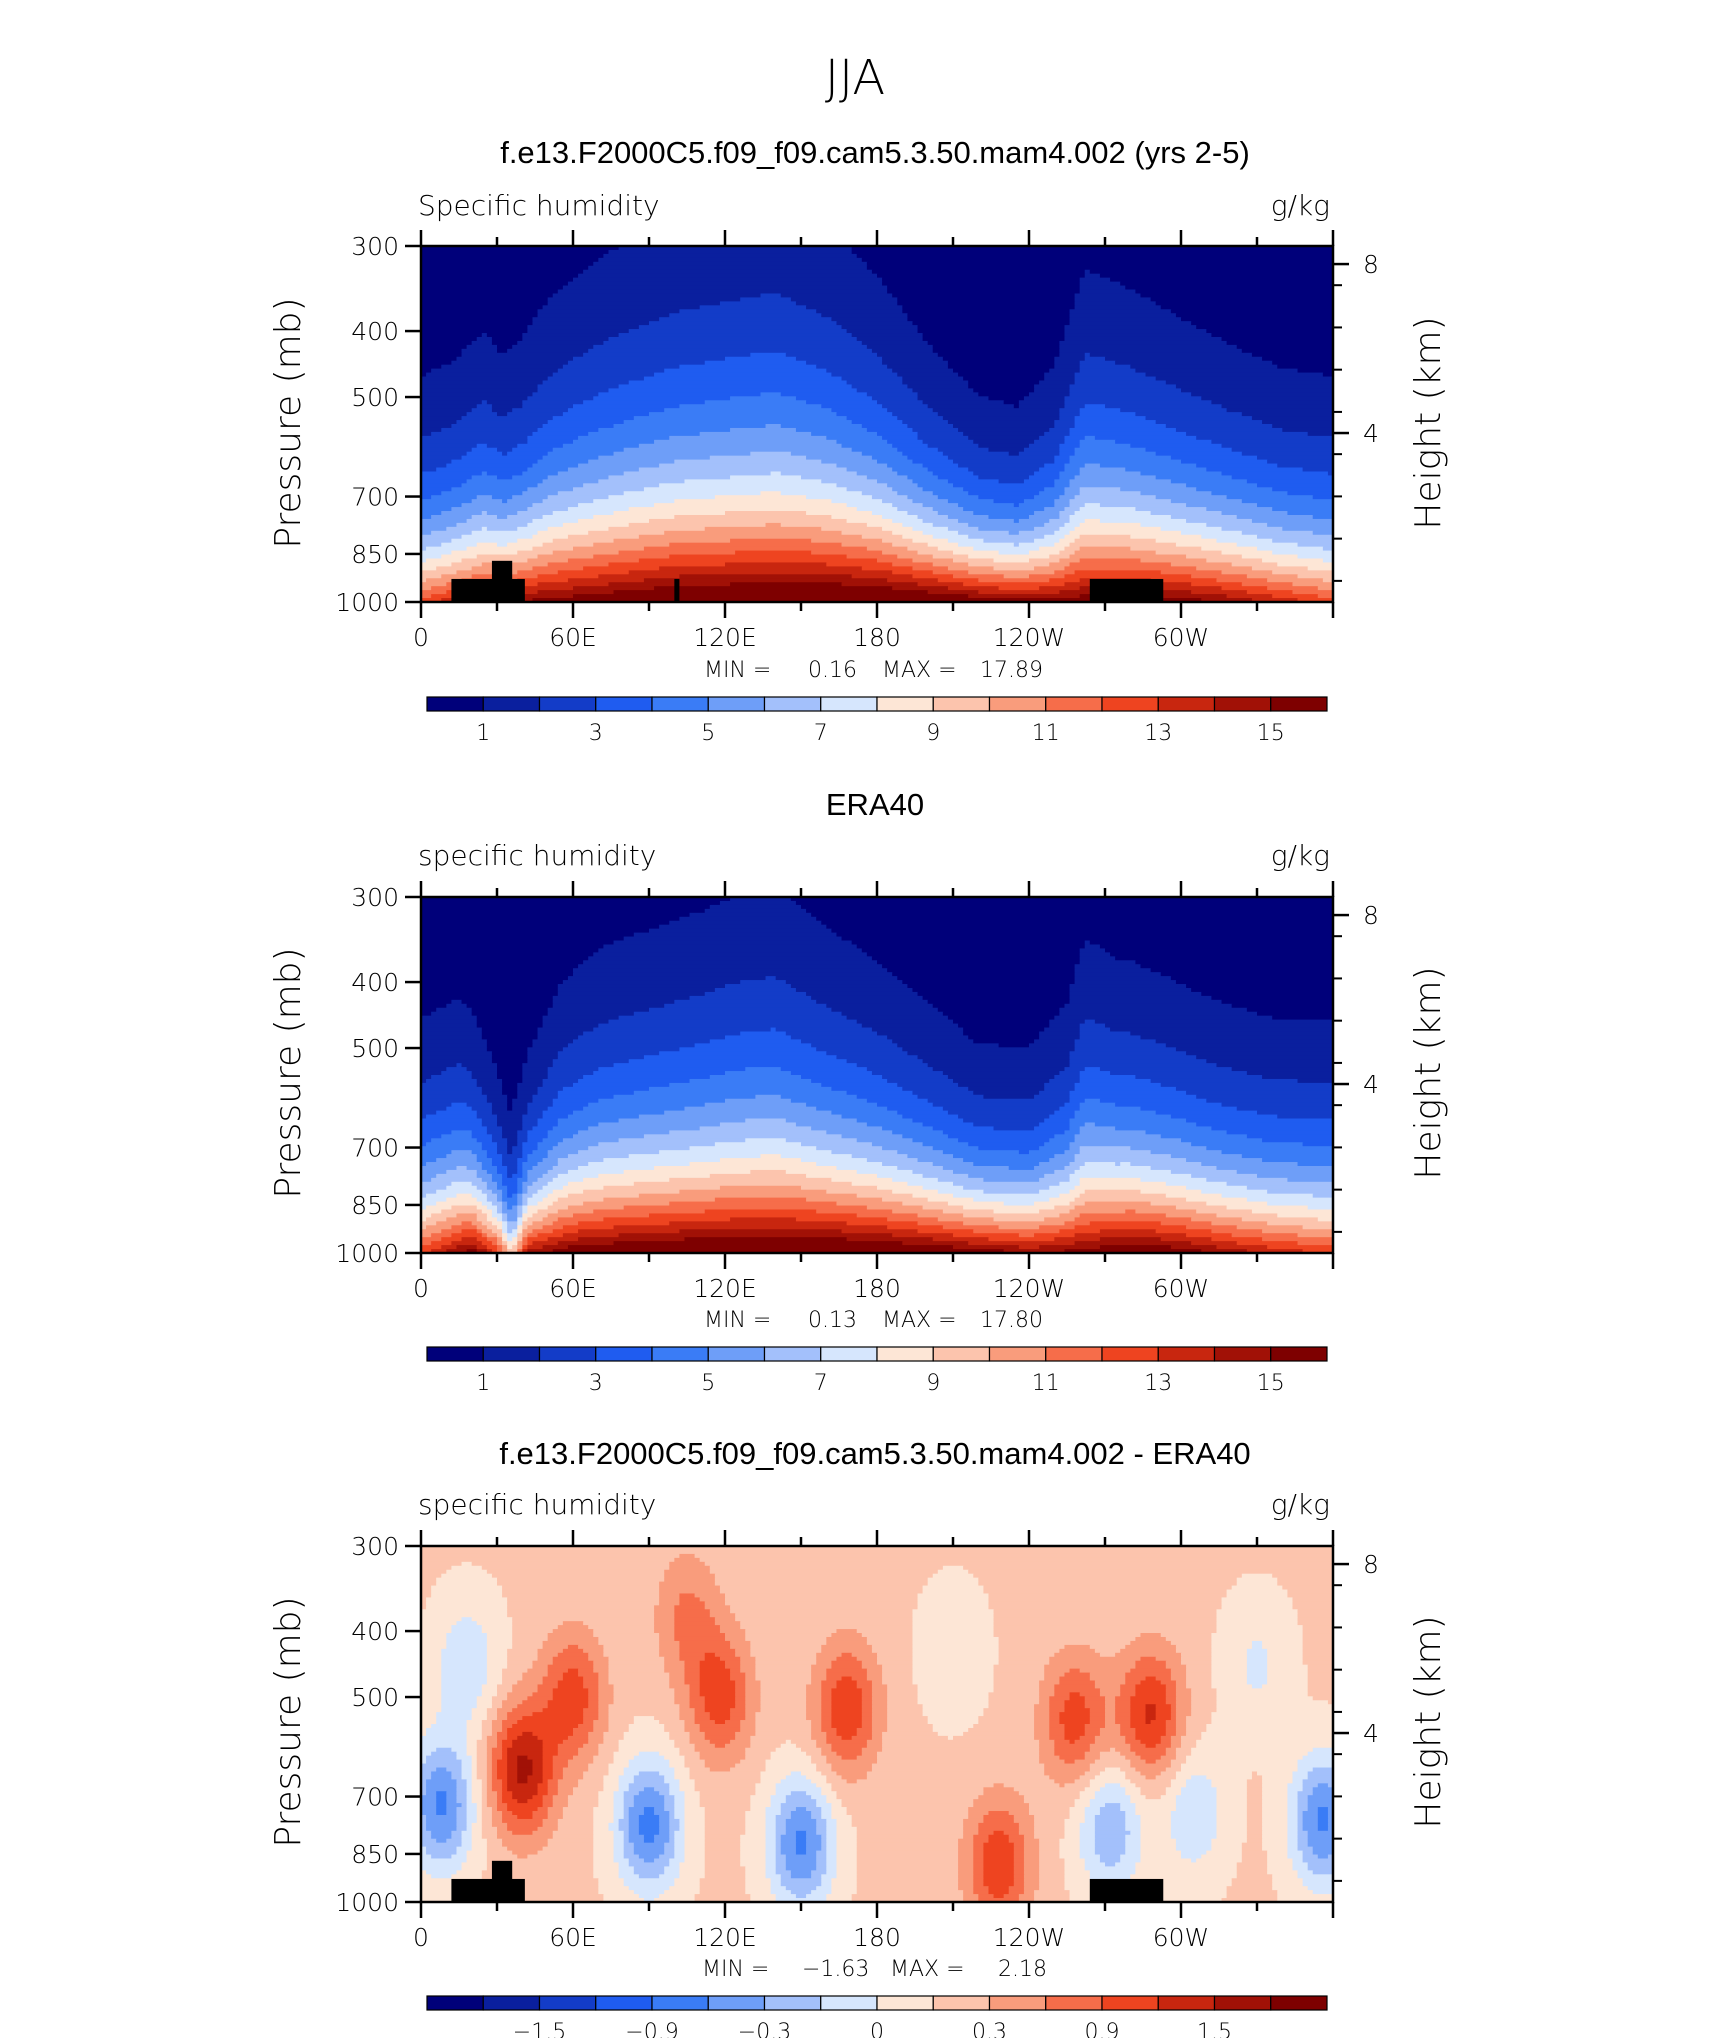  I want to click on topography-mask, so click(807, 1881).